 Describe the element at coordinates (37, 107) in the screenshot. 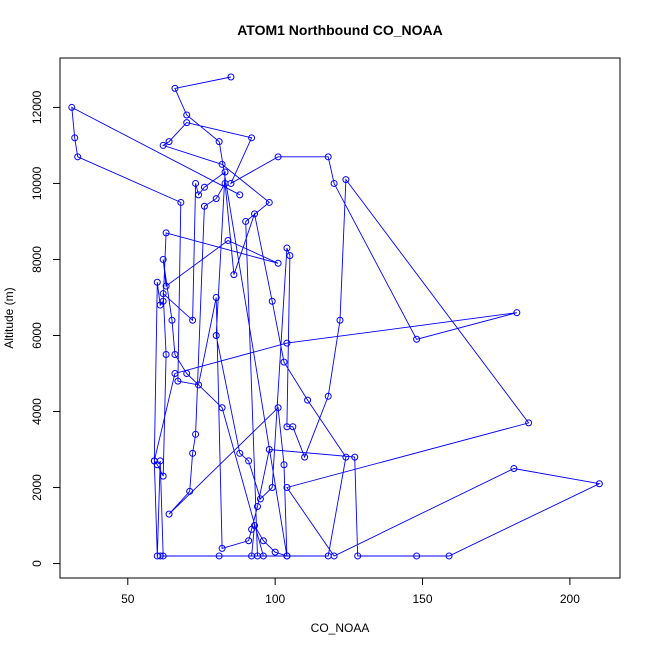

I see `y-tick-label: 12000` at that location.